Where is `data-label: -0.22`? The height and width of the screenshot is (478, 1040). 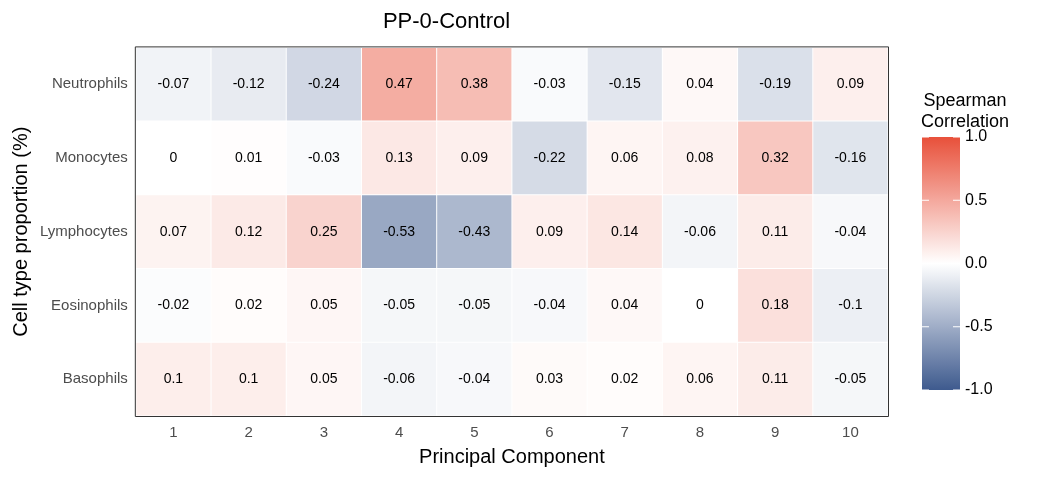 data-label: -0.22 is located at coordinates (549, 156).